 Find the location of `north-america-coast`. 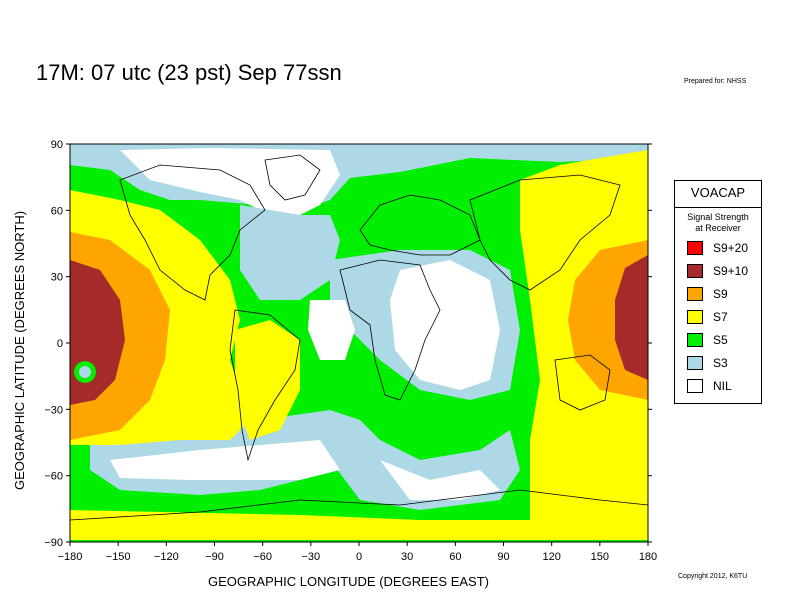

north-america-coast is located at coordinates (192, 232).